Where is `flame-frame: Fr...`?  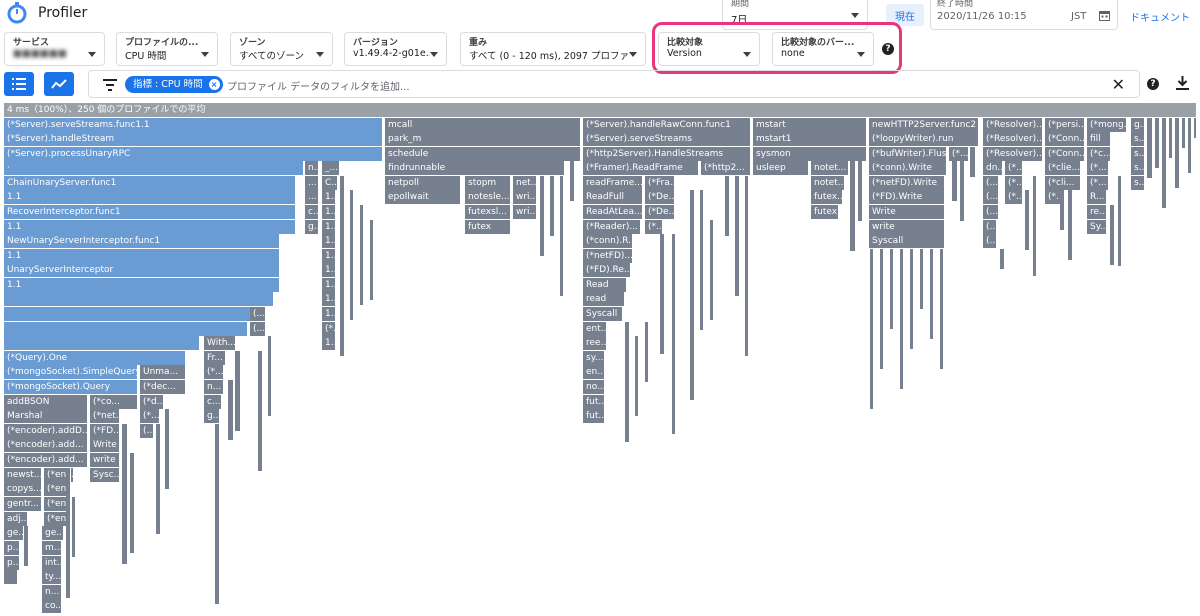
flame-frame: Fr... is located at coordinates (215, 358).